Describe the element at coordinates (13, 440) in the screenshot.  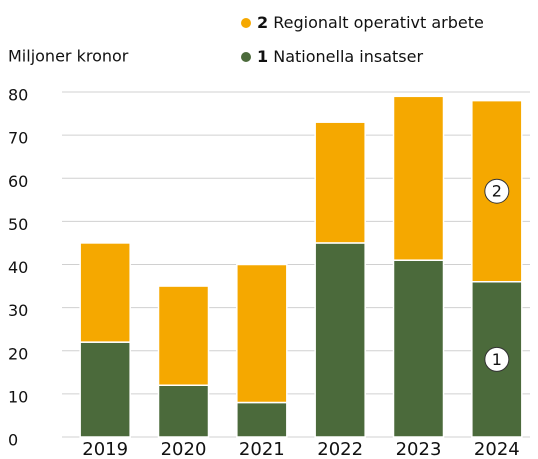
I see `y-tick-label: 0` at that location.